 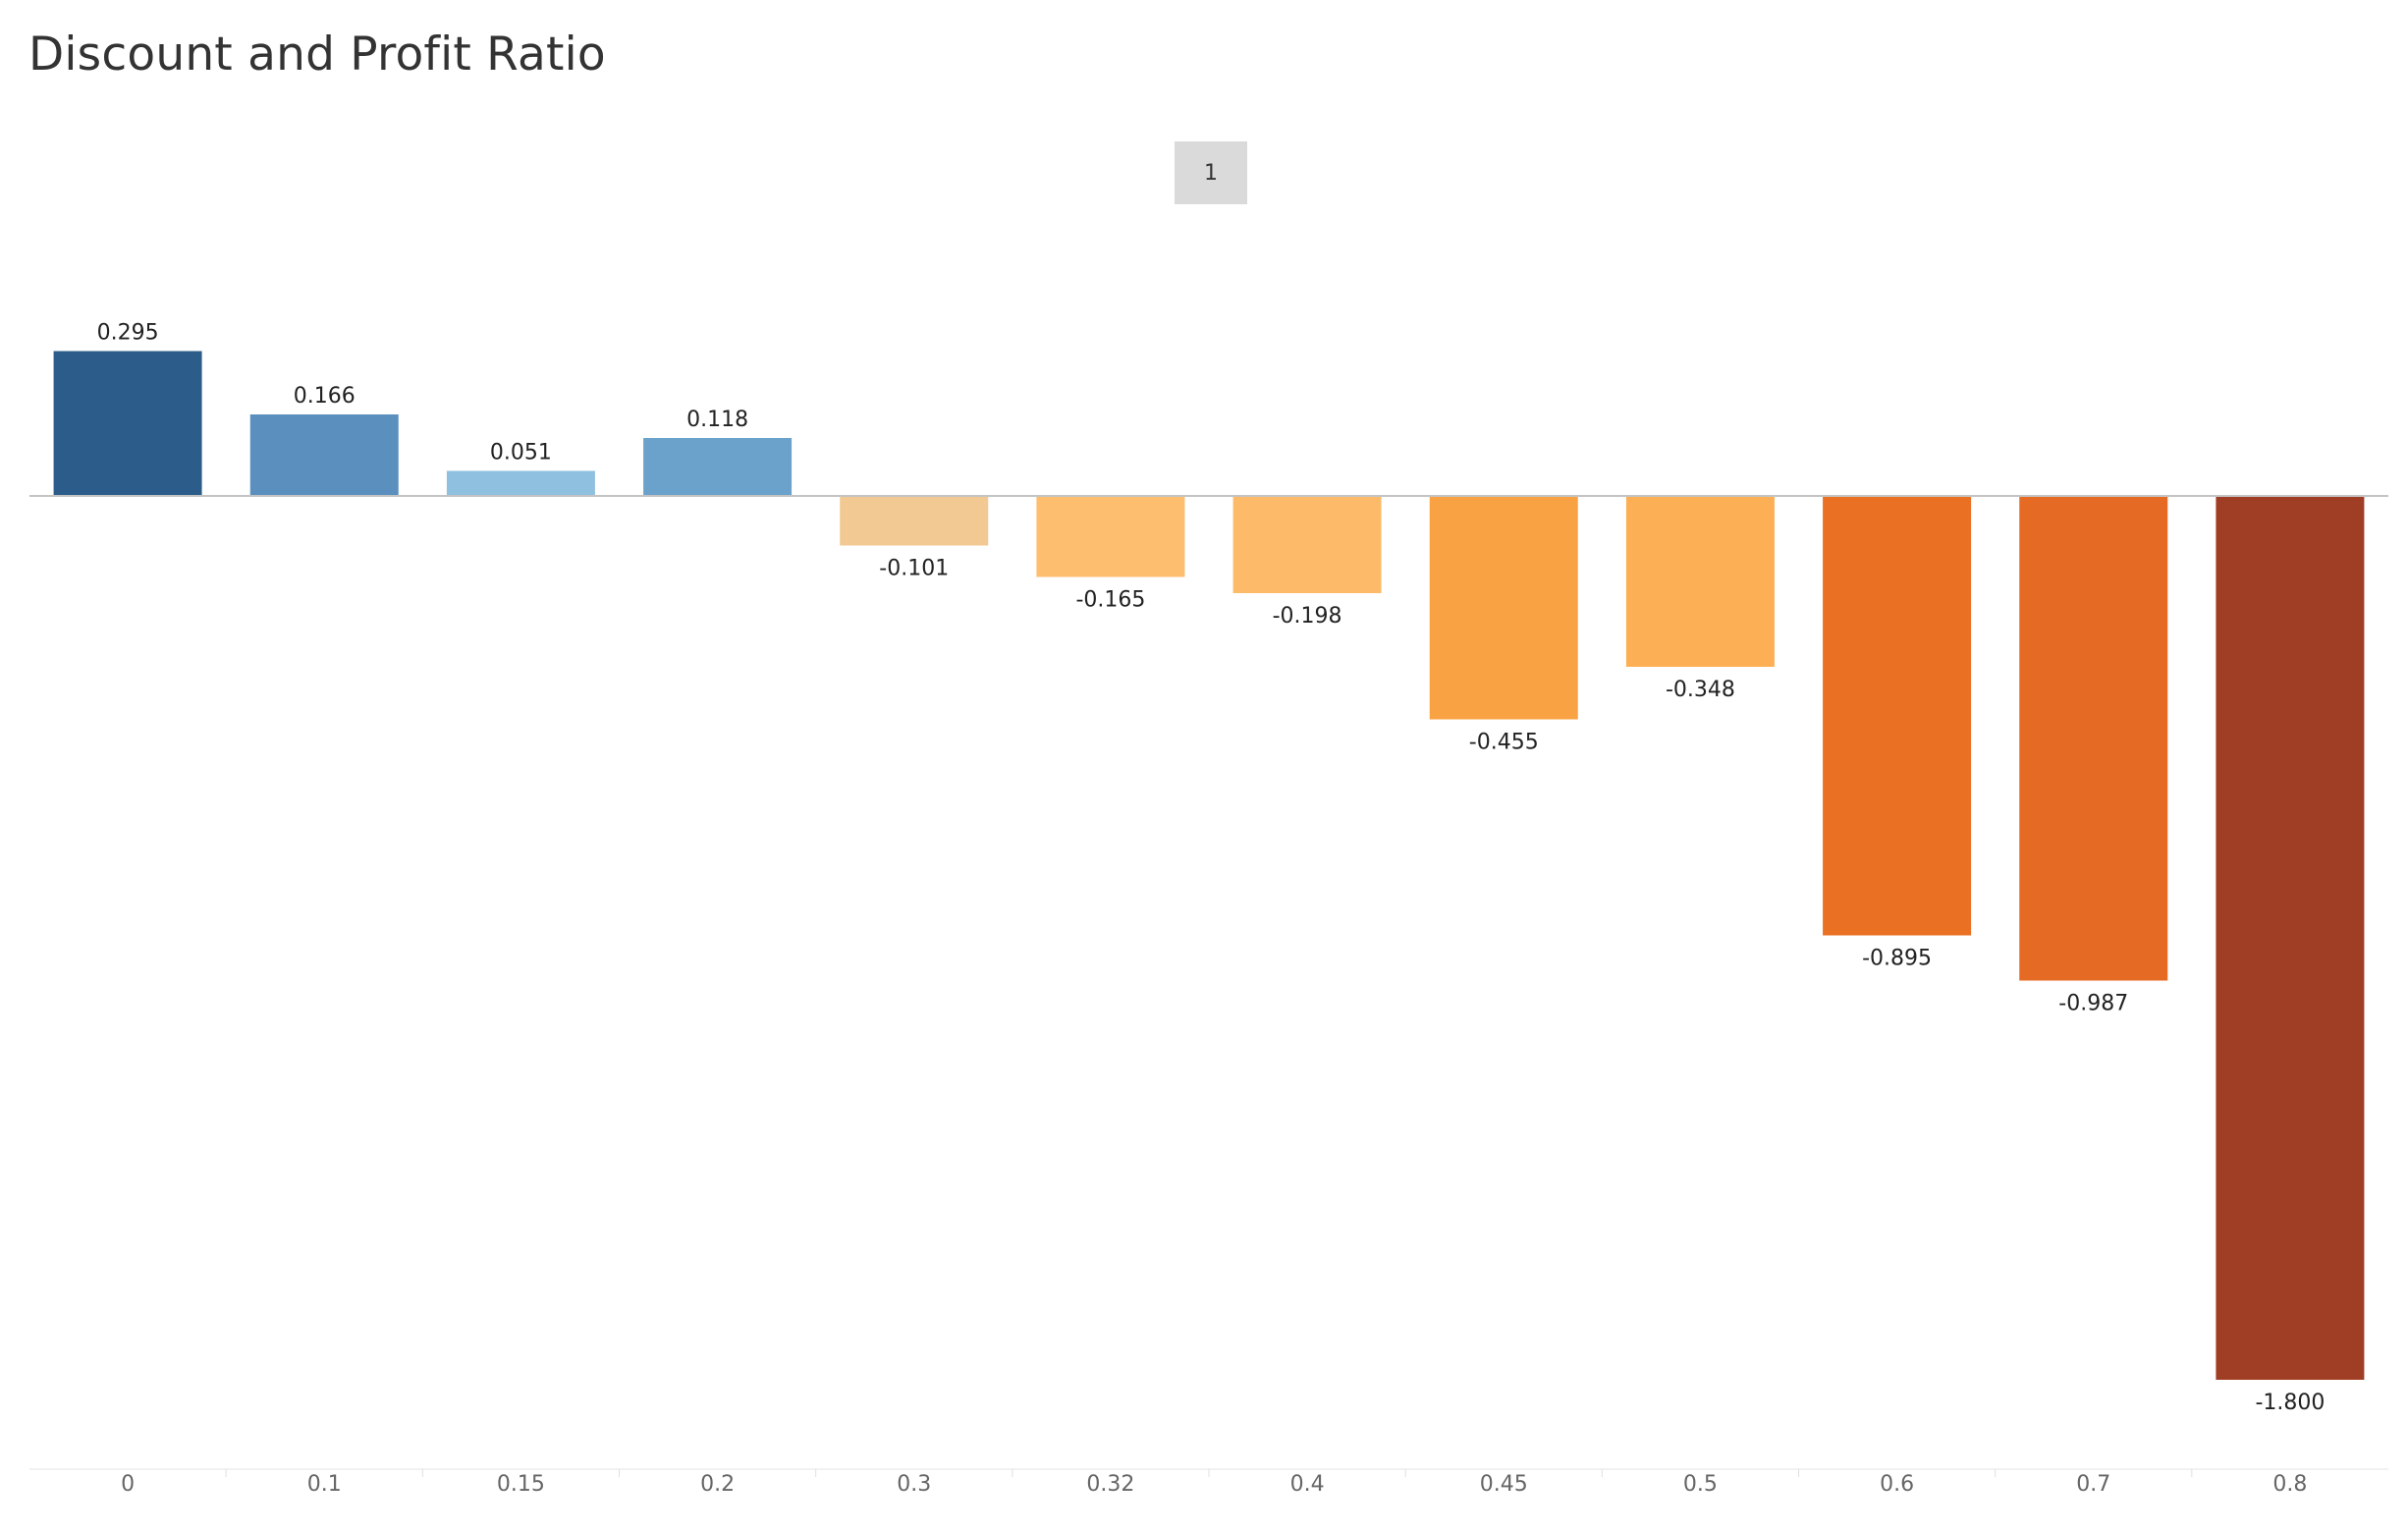 I want to click on bar-0.8, so click(x=2291, y=938).